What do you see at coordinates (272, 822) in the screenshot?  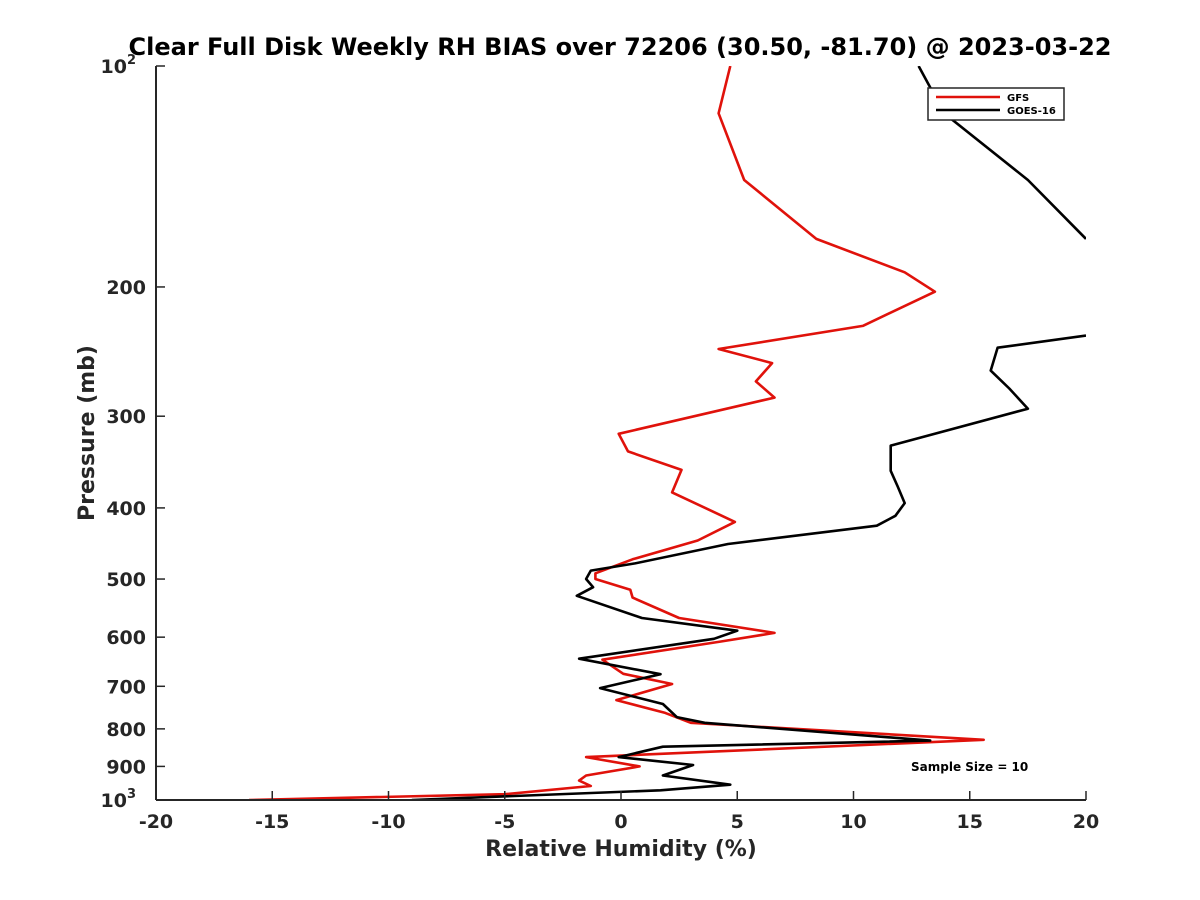 I see `x-tick-label: -15` at bounding box center [272, 822].